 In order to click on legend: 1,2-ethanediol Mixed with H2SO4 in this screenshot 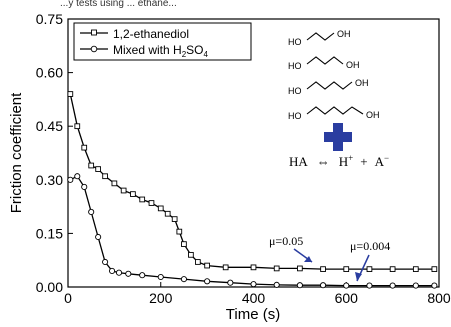, I will do `click(162, 41)`.